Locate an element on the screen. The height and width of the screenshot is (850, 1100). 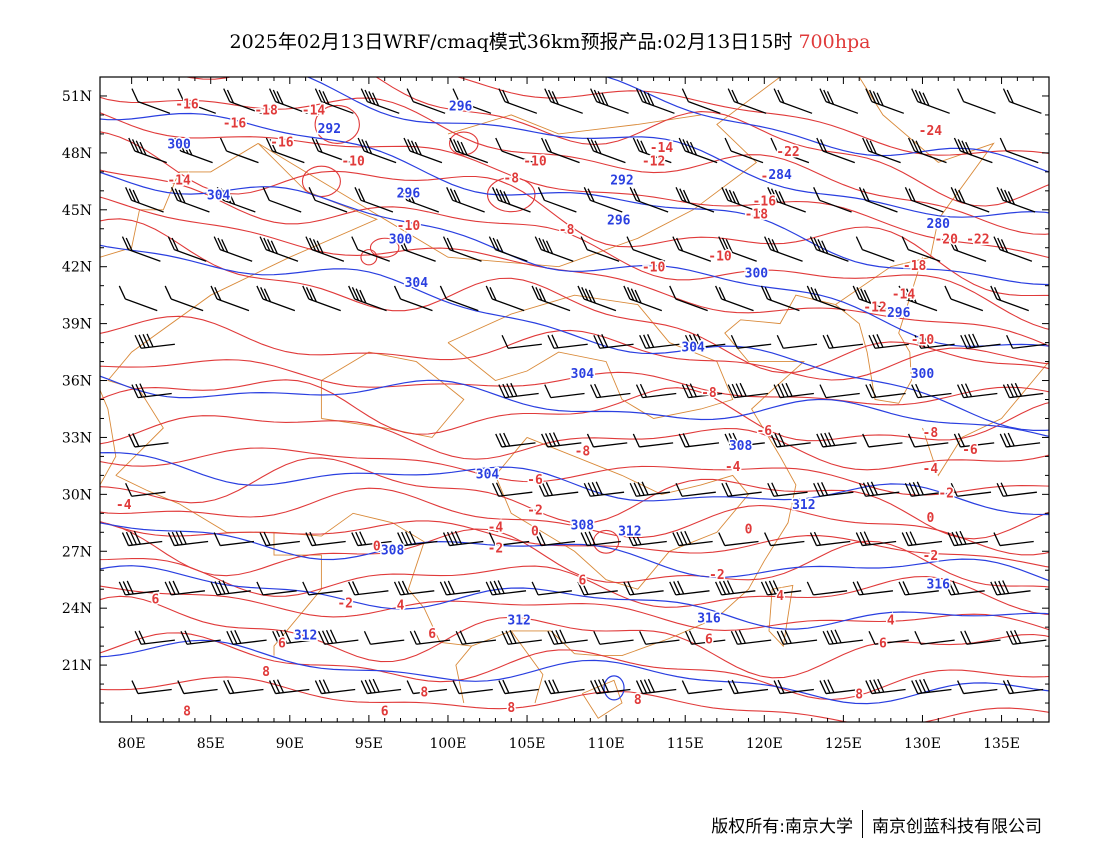
temperature-label: -14 is located at coordinates (179, 180).